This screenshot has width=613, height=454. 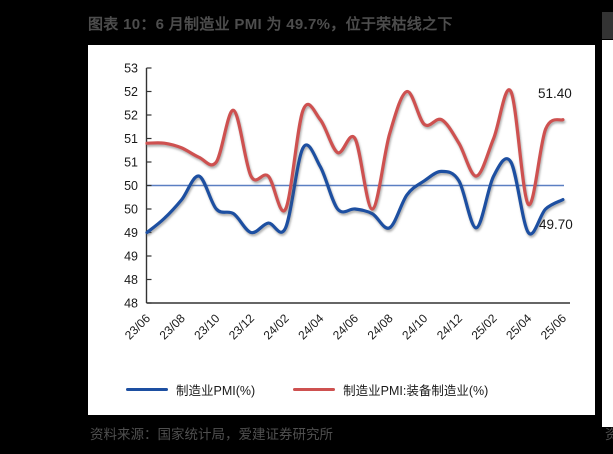 I want to click on legend-line-swatch-red, so click(x=314, y=389).